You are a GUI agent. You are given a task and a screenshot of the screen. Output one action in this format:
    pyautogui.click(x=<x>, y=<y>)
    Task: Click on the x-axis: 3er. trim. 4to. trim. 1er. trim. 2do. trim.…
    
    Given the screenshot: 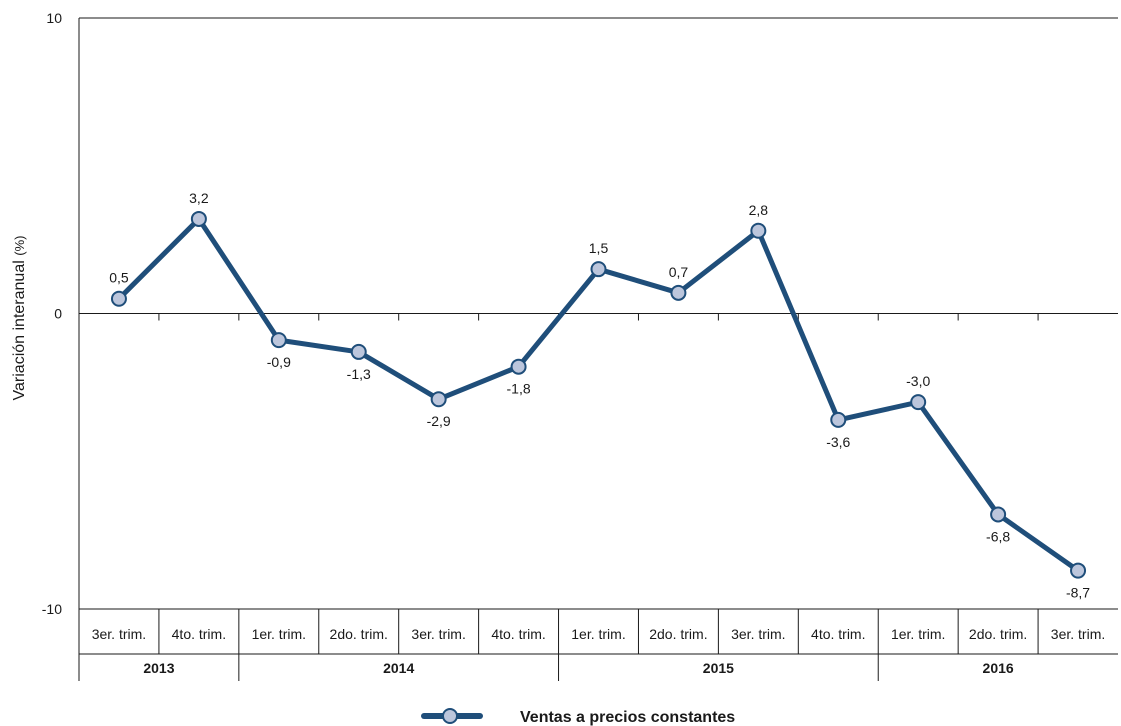 What is the action you would take?
    pyautogui.click(x=598, y=645)
    